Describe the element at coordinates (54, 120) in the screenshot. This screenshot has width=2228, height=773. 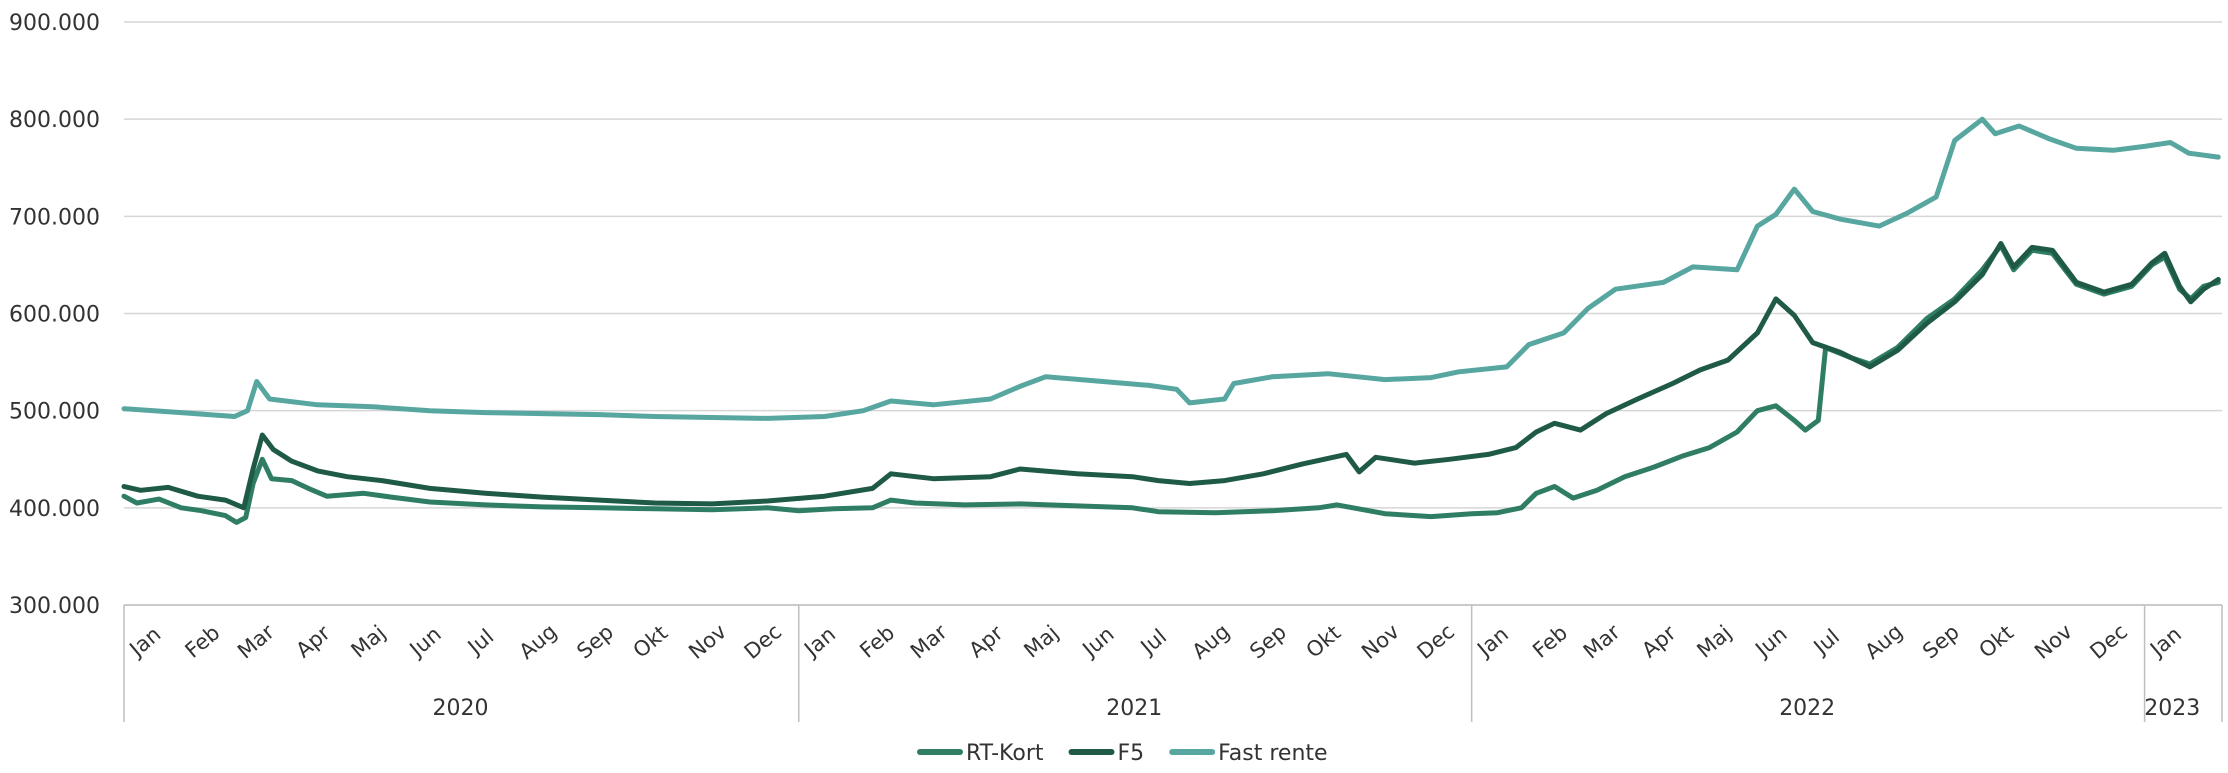
I see `y-tick-label: 800.000` at that location.